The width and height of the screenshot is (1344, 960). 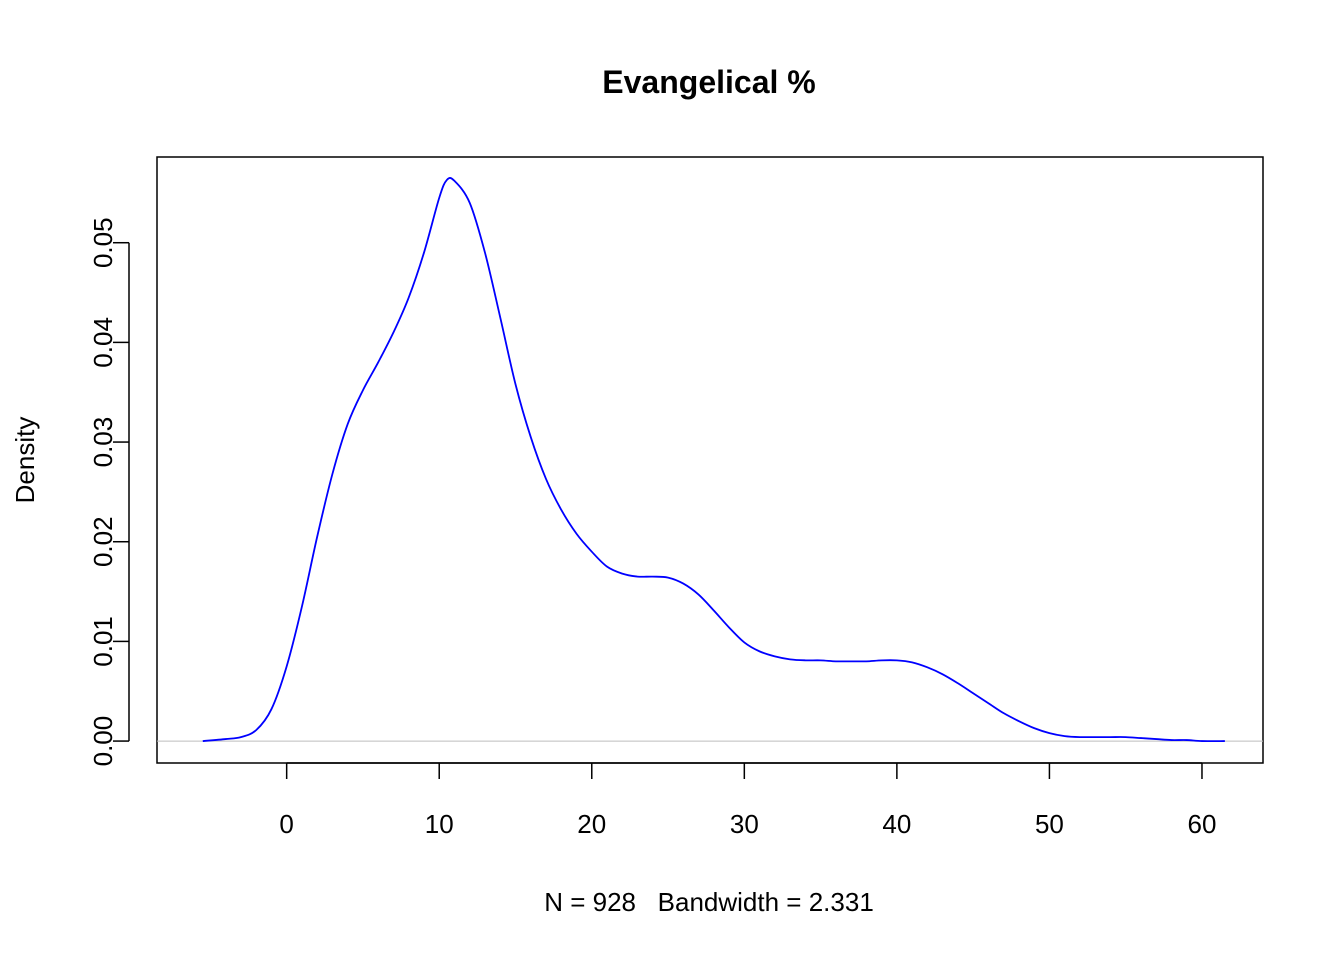 What do you see at coordinates (286, 824) in the screenshot?
I see `x-tick-label: 0` at bounding box center [286, 824].